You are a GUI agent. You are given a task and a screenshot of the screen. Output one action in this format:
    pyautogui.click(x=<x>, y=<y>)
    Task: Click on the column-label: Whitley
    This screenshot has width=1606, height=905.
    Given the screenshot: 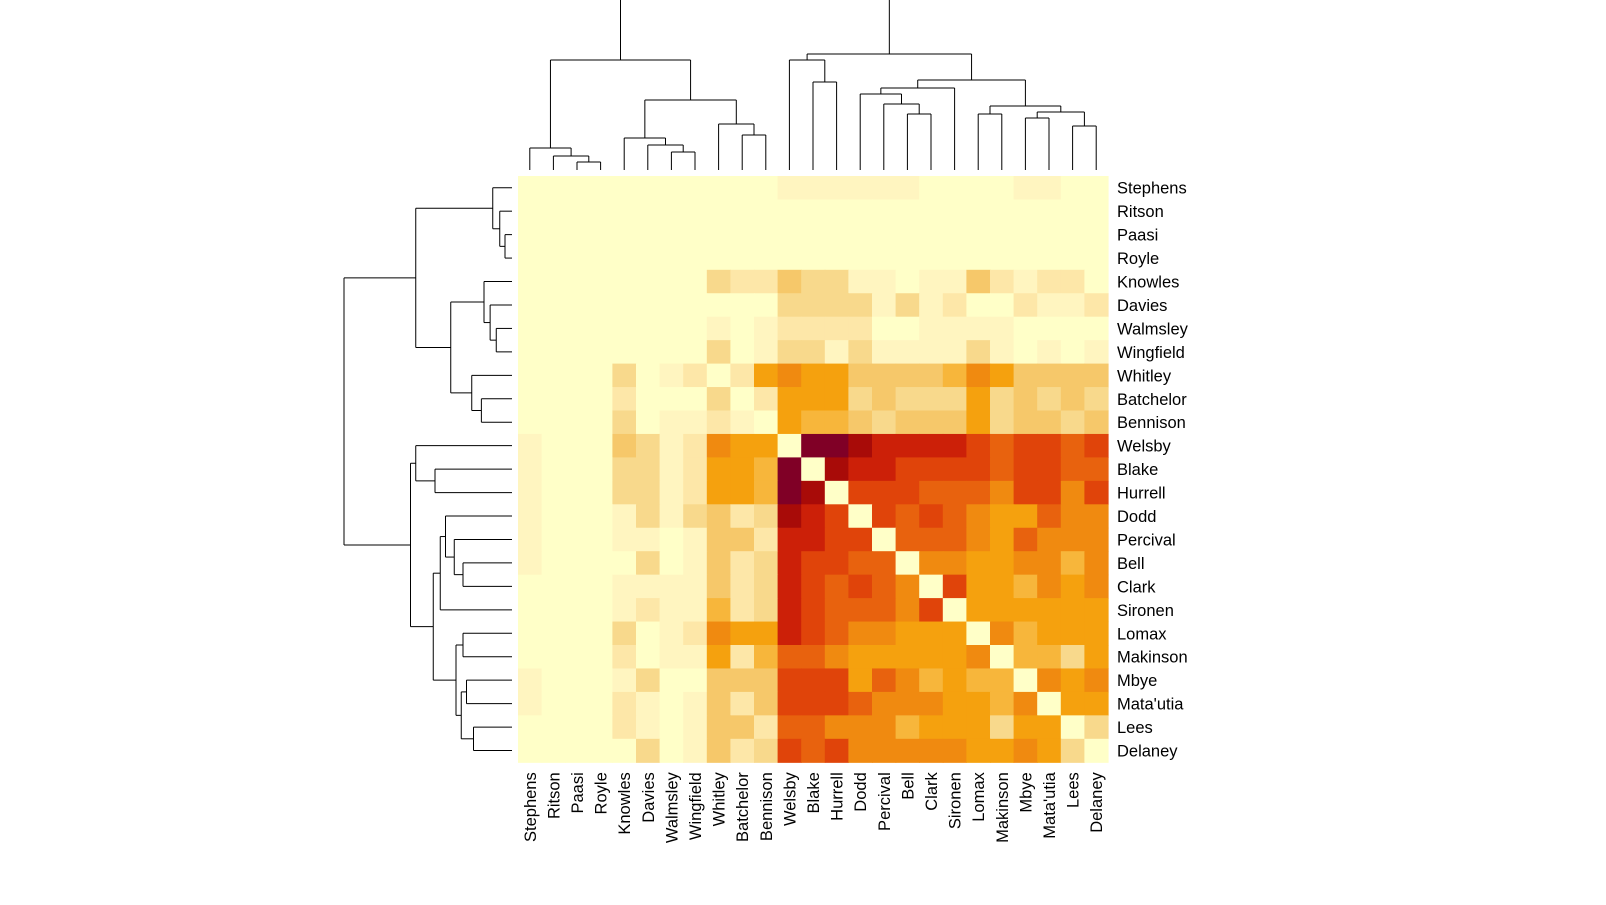 What is the action you would take?
    pyautogui.click(x=720, y=799)
    